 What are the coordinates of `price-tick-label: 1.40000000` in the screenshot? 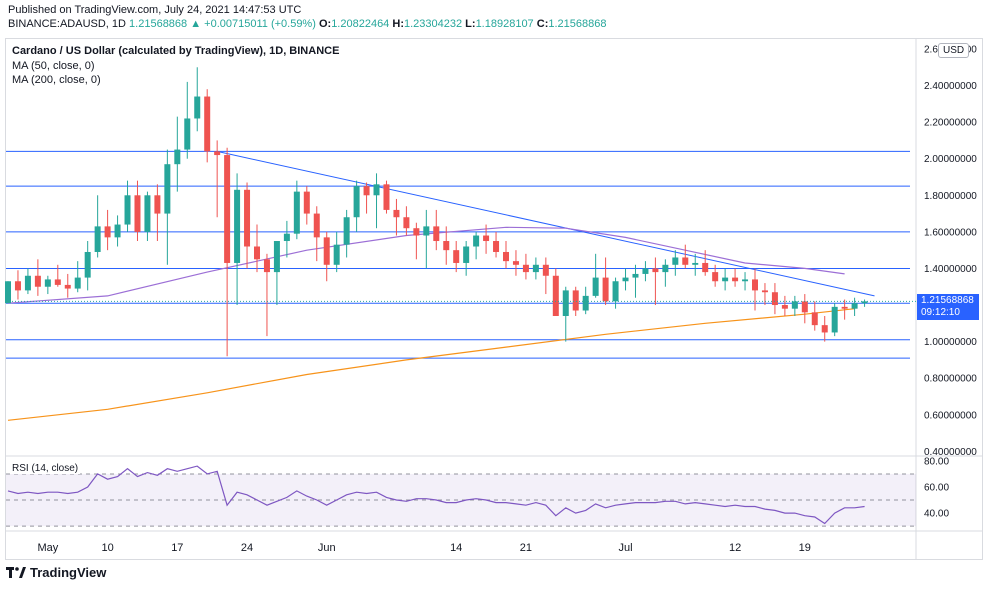 It's located at (950, 269).